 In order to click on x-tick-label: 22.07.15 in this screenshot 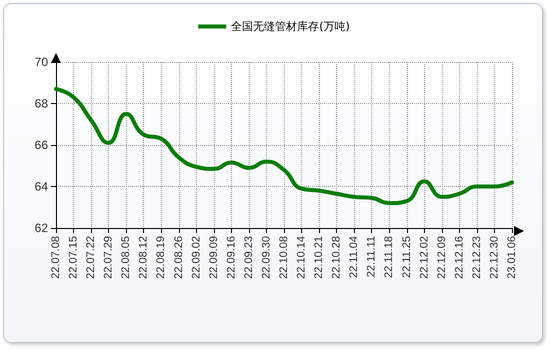, I will do `click(74, 257)`.